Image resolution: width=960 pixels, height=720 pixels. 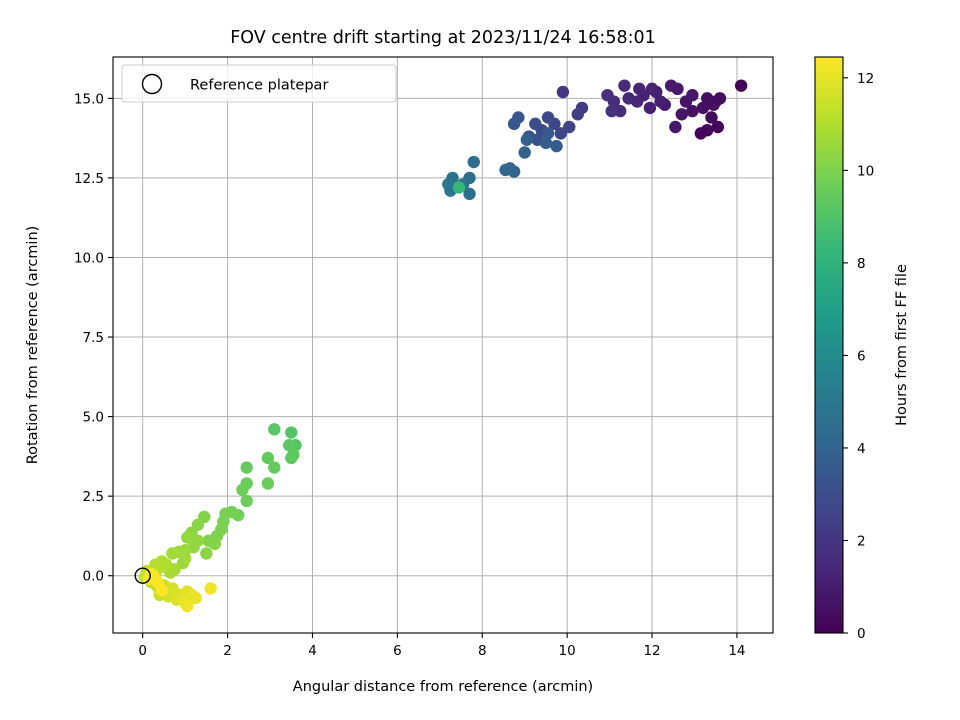 What do you see at coordinates (736, 651) in the screenshot?
I see `x-tick-label: 14` at bounding box center [736, 651].